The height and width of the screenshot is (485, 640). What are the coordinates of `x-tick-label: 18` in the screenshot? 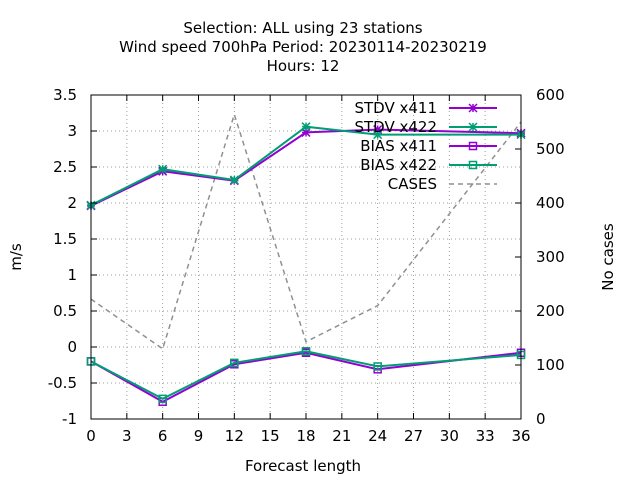 It's located at (305, 436).